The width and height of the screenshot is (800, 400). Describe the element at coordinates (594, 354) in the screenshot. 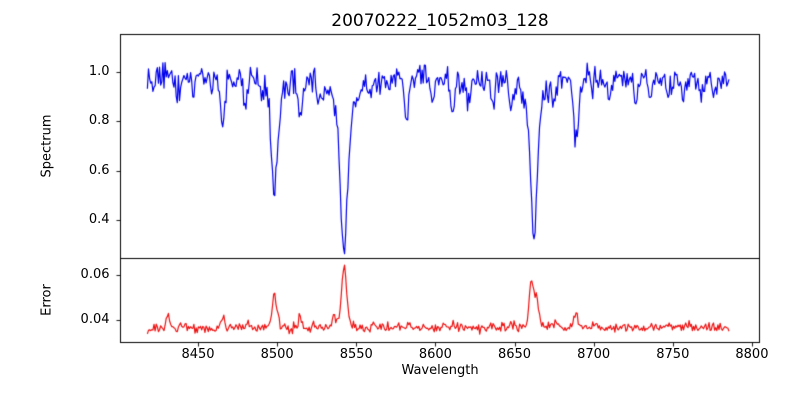

I see `x-tick-label: 8700` at that location.